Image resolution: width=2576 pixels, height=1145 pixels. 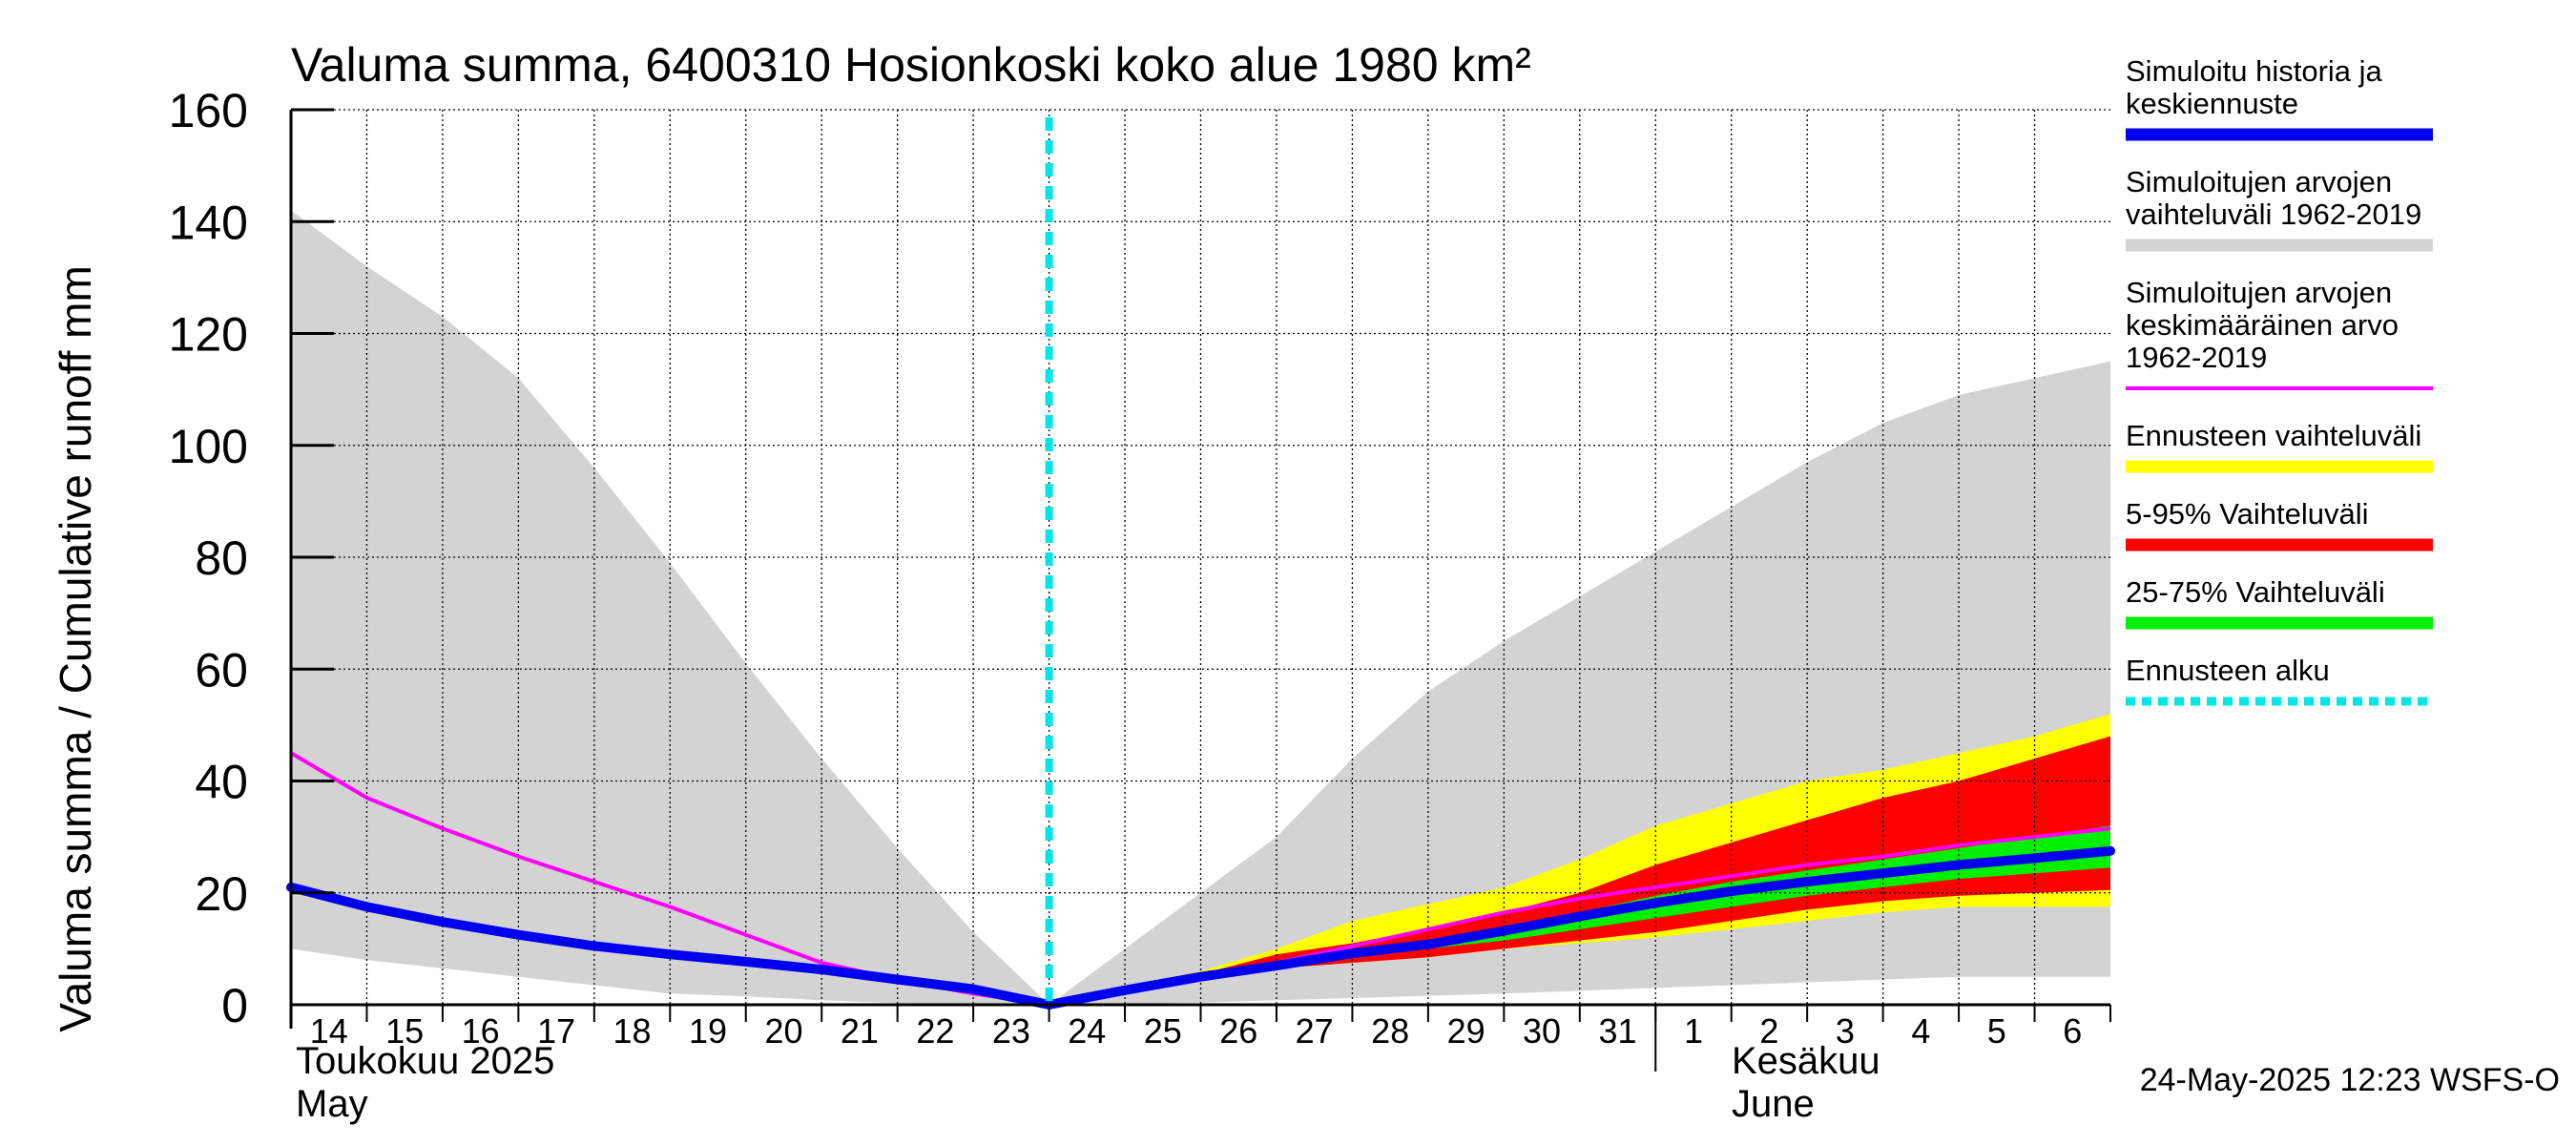 What do you see at coordinates (332, 1104) in the screenshot?
I see `month-label-may-en: May` at bounding box center [332, 1104].